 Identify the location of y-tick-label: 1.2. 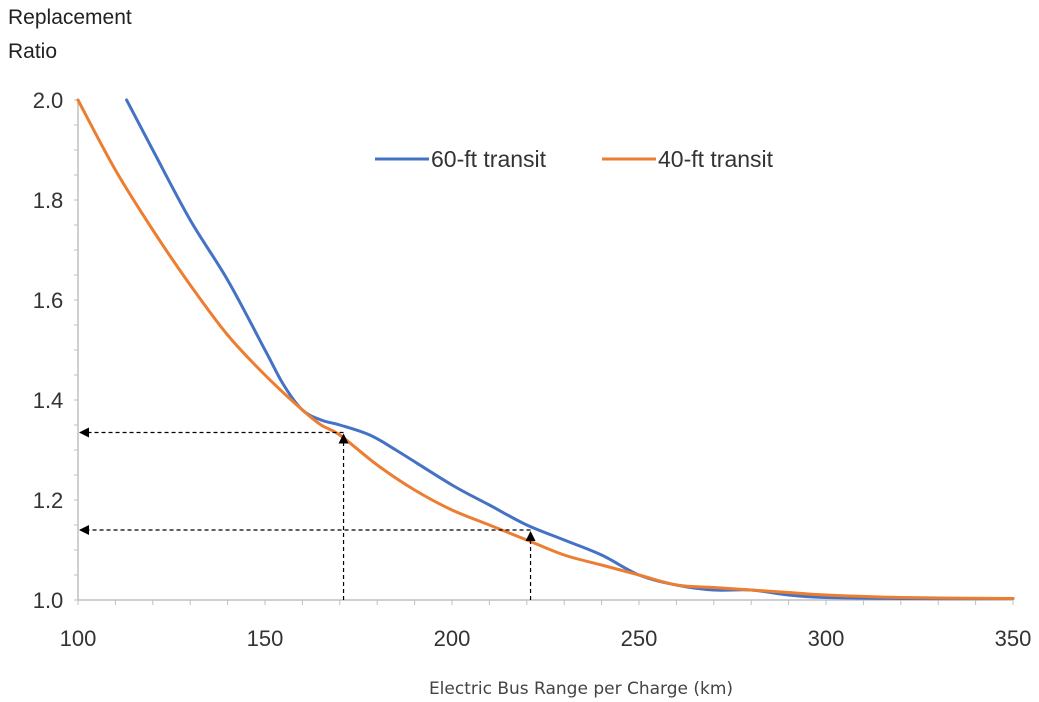
(48, 500).